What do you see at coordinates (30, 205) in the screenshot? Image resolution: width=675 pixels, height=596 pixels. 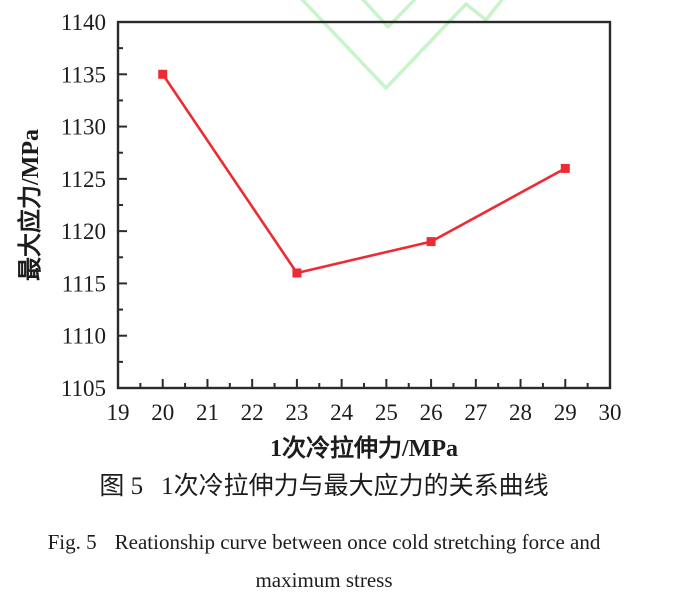 I see `y-axis-title: 最大应力/MPa` at bounding box center [30, 205].